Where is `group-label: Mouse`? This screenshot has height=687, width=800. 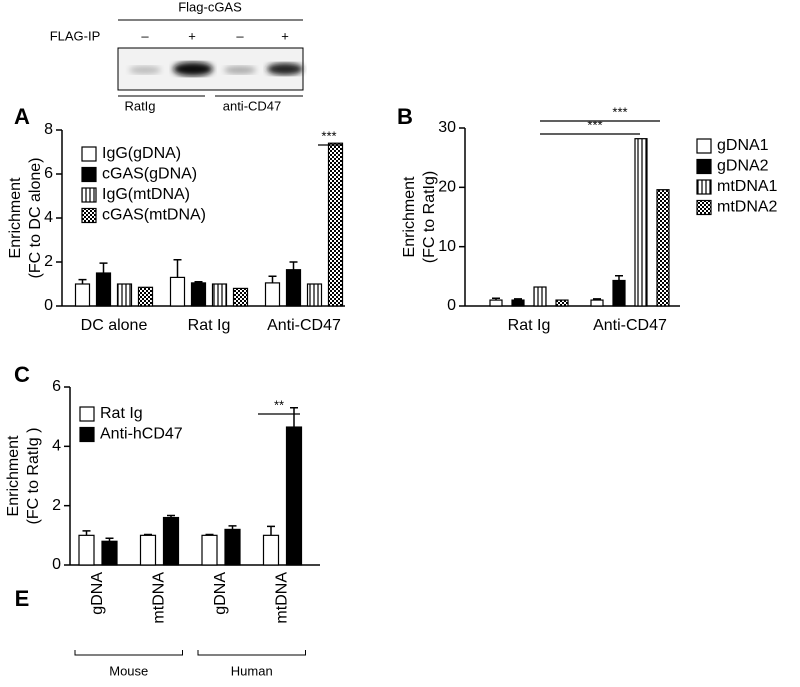
group-label: Mouse is located at coordinates (128, 670).